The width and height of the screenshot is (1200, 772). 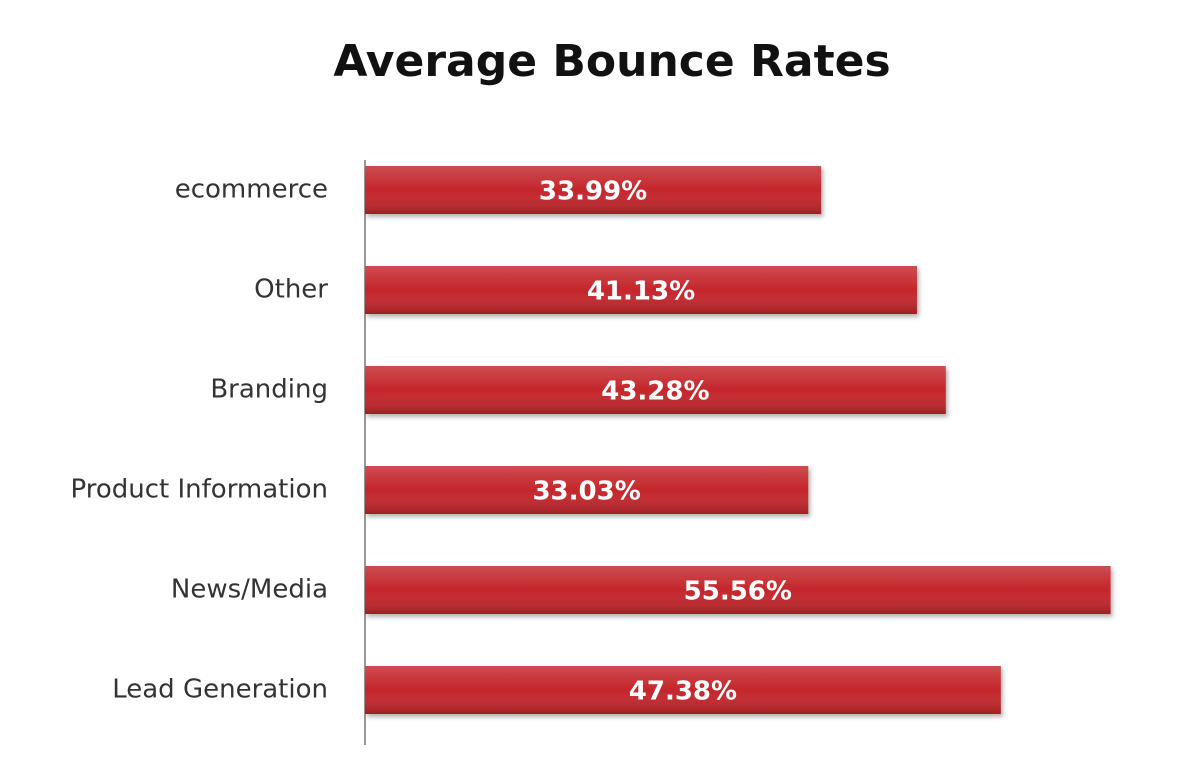 I want to click on value-label: 41.13%, so click(x=641, y=292).